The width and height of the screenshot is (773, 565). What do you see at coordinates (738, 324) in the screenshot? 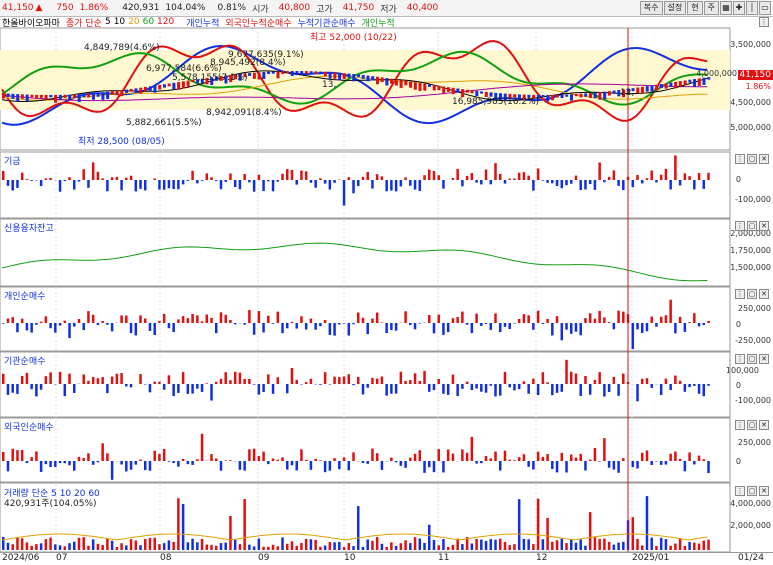
I see `individual-axis-tick: 0` at bounding box center [738, 324].